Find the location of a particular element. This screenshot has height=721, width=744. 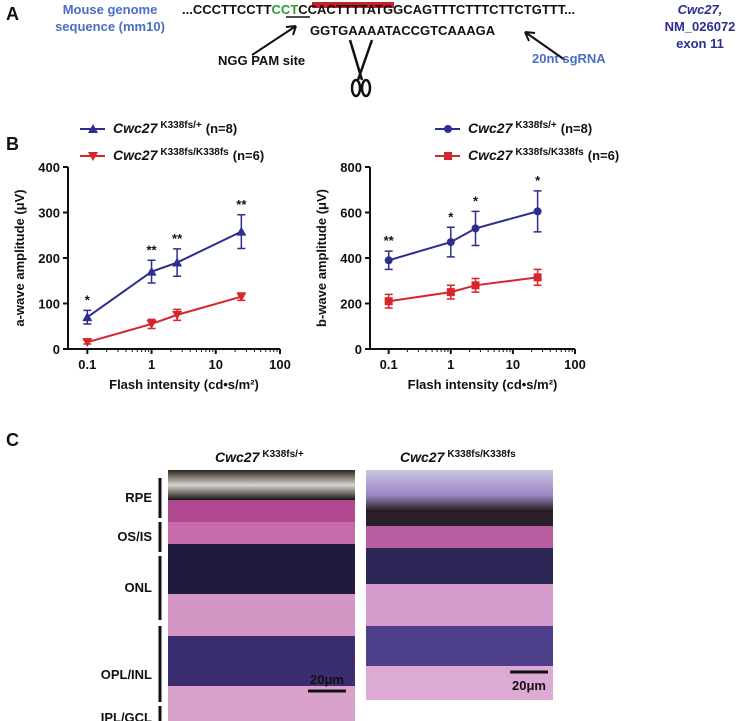

y-axis-label: a-wave amplitude (μV) is located at coordinates (19, 257).